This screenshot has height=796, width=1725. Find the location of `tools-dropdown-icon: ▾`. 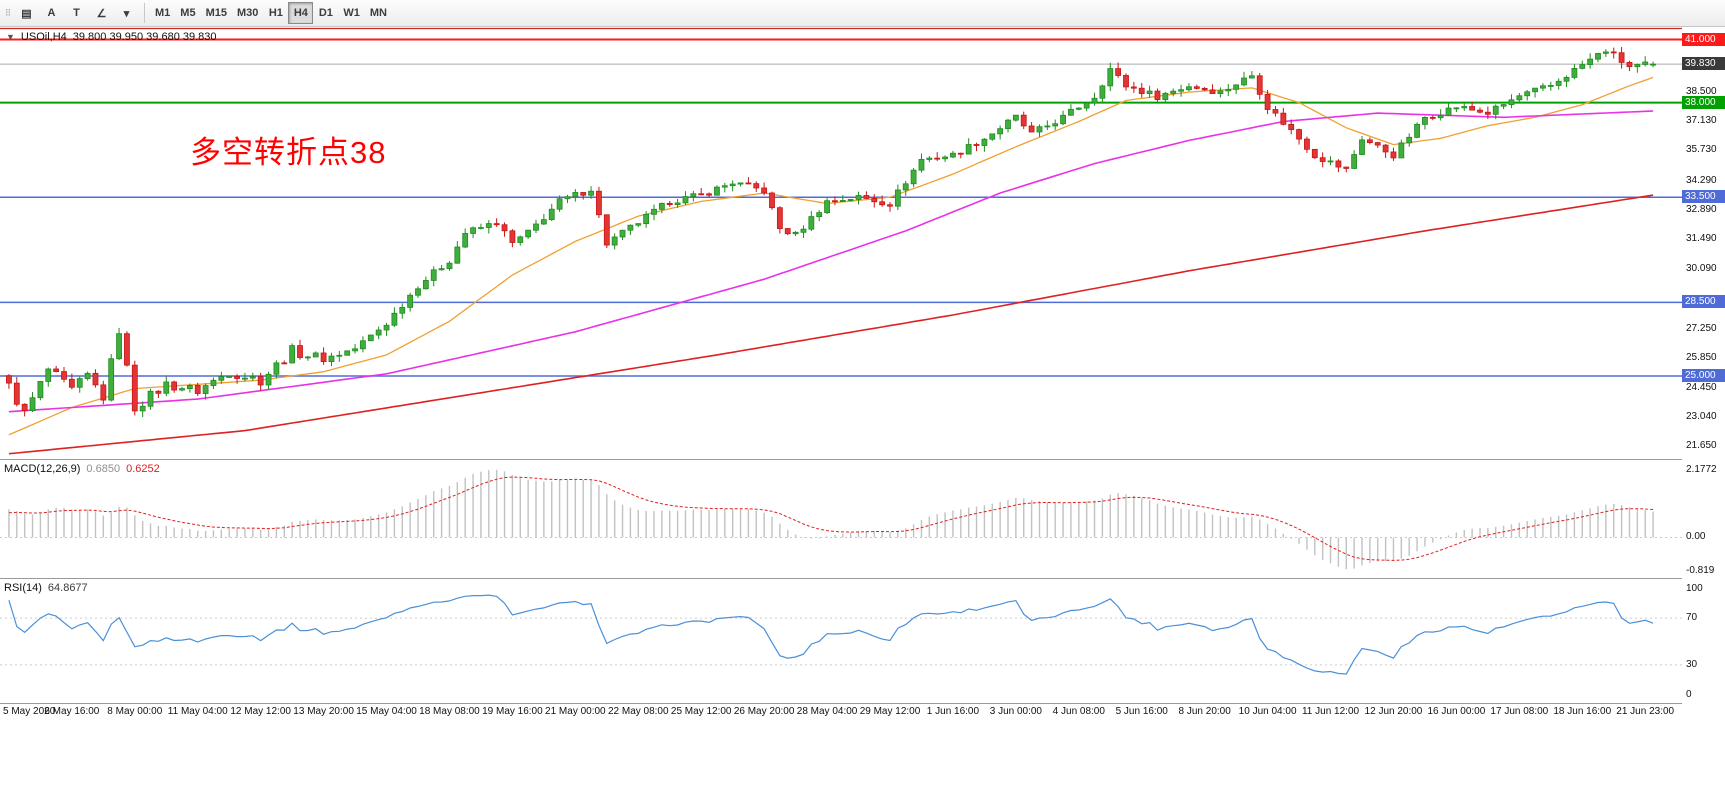

tools-dropdown-icon: ▾ is located at coordinates (126, 13).